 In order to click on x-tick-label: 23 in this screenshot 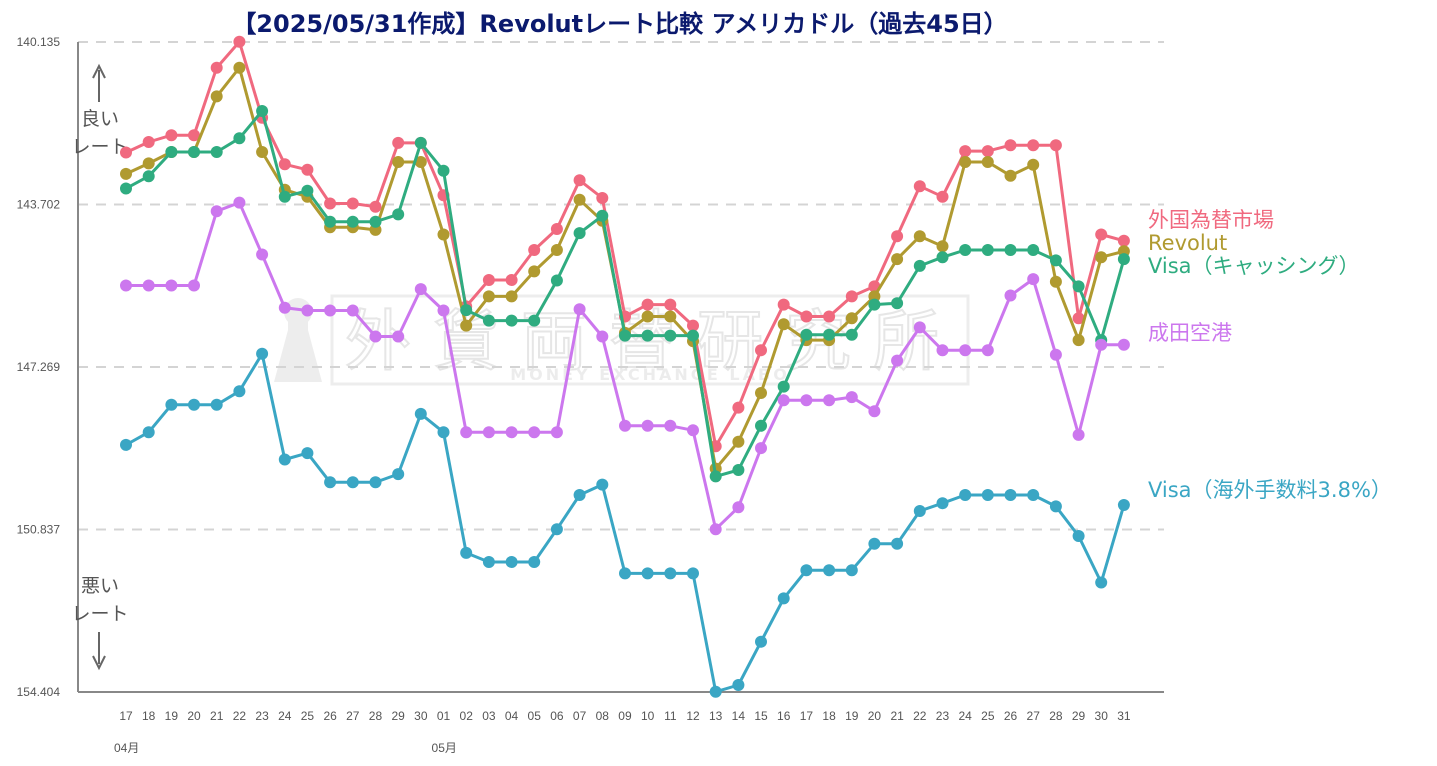, I will do `click(943, 716)`.